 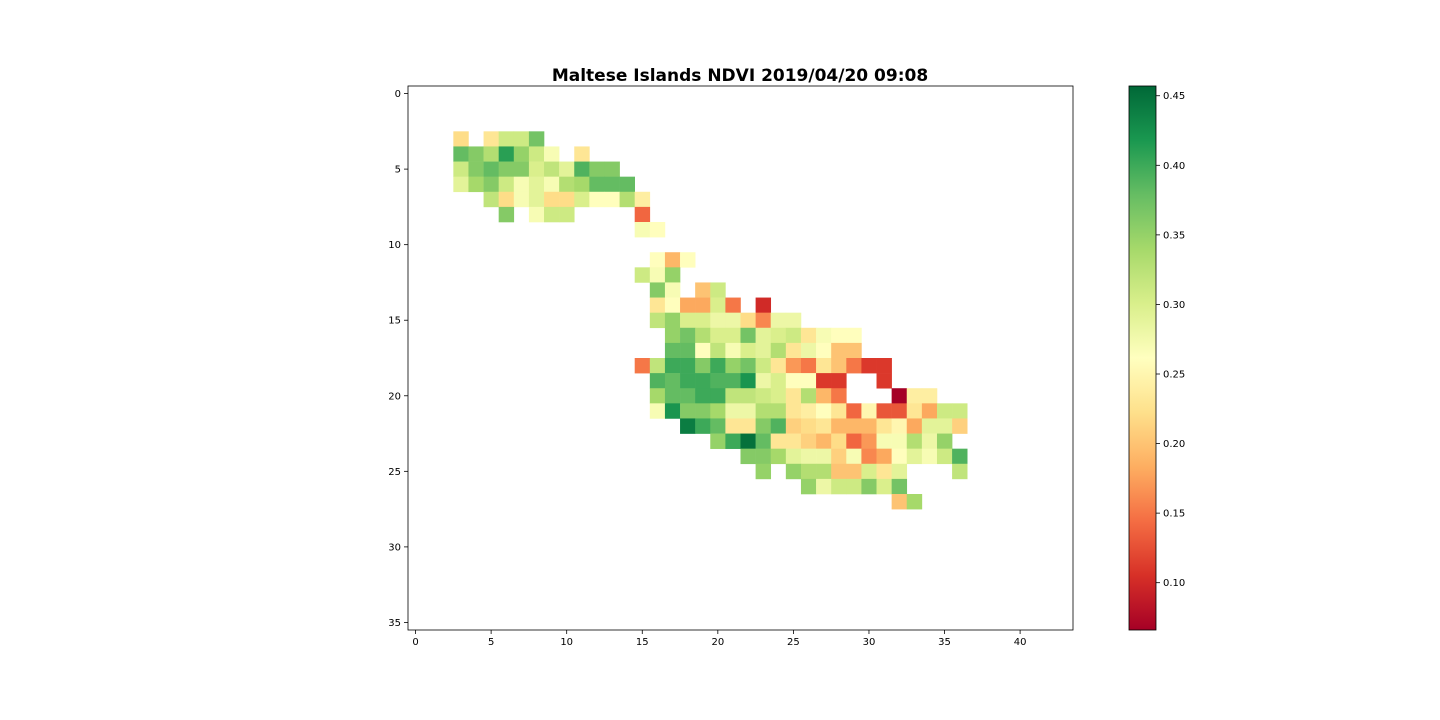 I want to click on x-tick-label: 0, so click(x=415, y=642).